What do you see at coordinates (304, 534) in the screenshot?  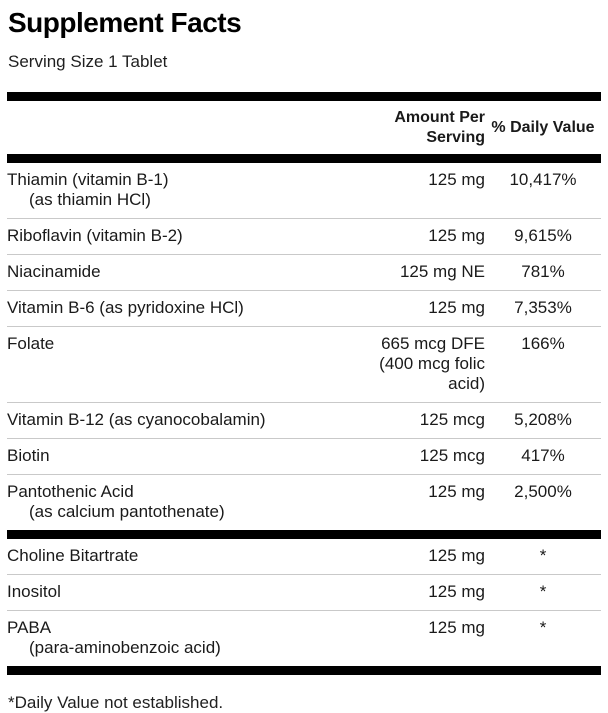 I see `section-divider-thick-bar` at bounding box center [304, 534].